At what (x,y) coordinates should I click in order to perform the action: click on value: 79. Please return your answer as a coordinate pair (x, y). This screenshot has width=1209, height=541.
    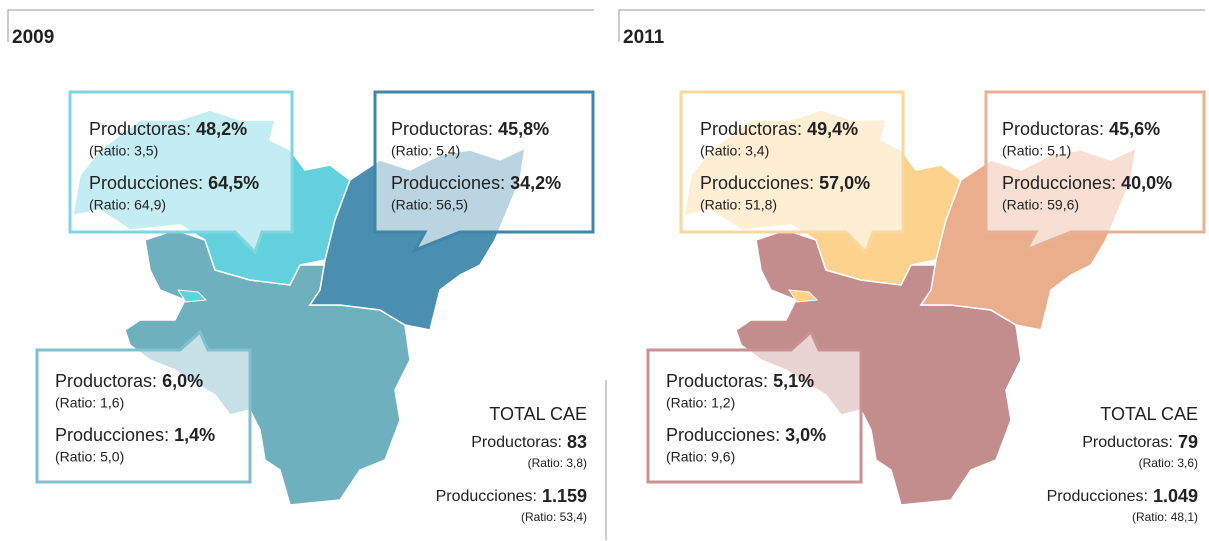
    Looking at the image, I should click on (1188, 442).